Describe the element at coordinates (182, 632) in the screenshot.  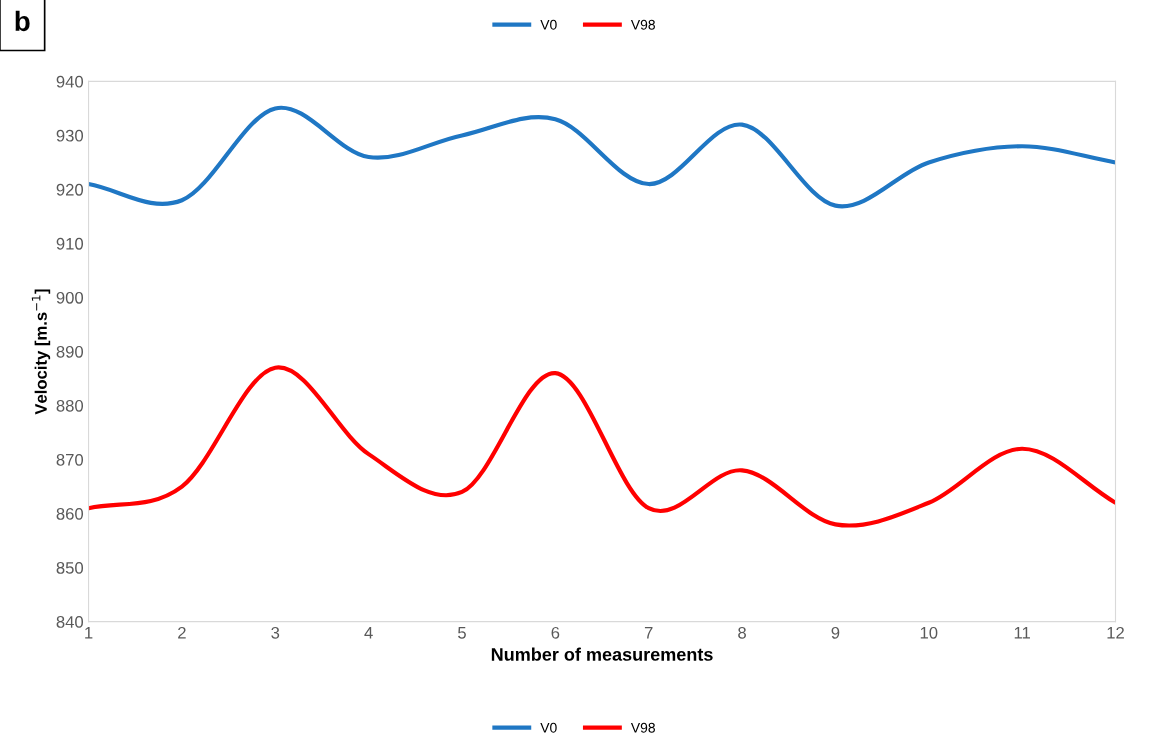
I see `x-tick-label: 2` at that location.